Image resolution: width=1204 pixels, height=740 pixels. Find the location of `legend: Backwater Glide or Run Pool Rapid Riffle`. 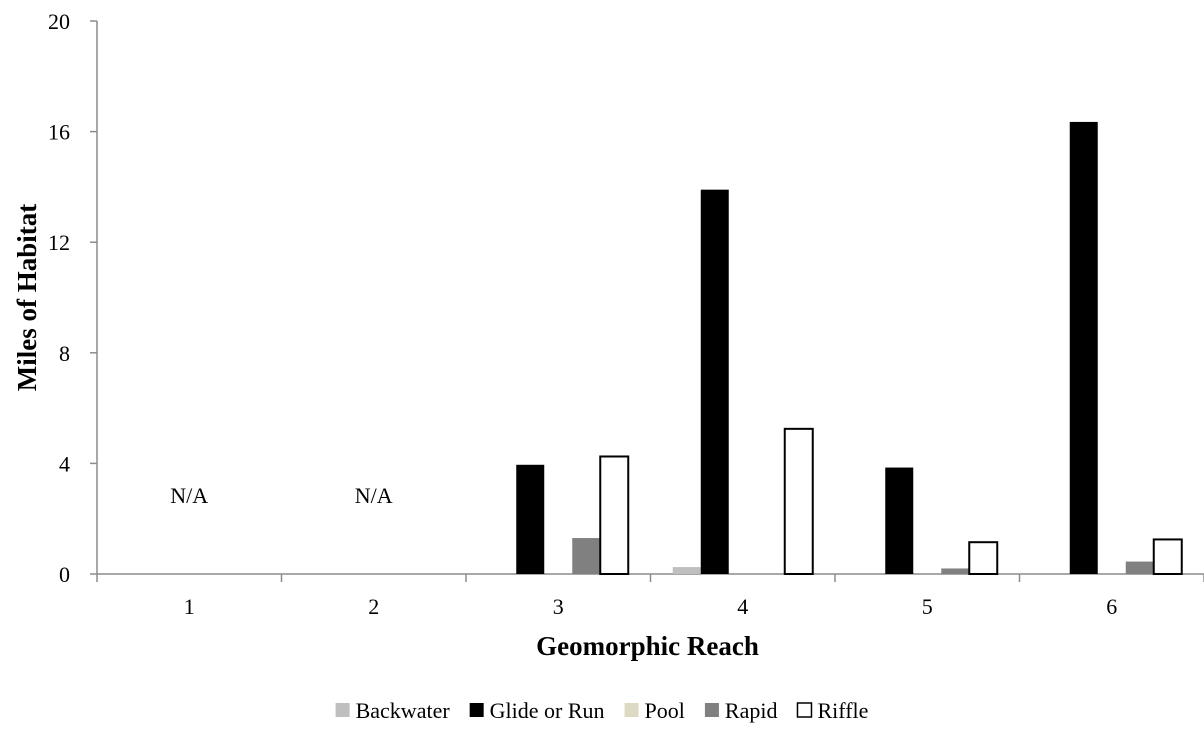

legend: Backwater Glide or Run Pool Rapid Riffle is located at coordinates (601, 710).